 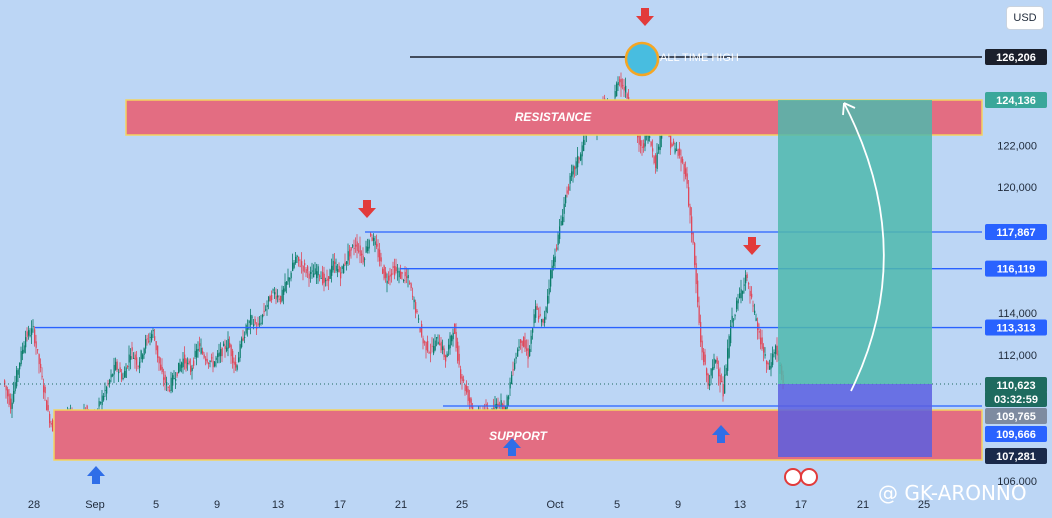 What do you see at coordinates (849, 109) in the screenshot?
I see `projection-arrowhead` at bounding box center [849, 109].